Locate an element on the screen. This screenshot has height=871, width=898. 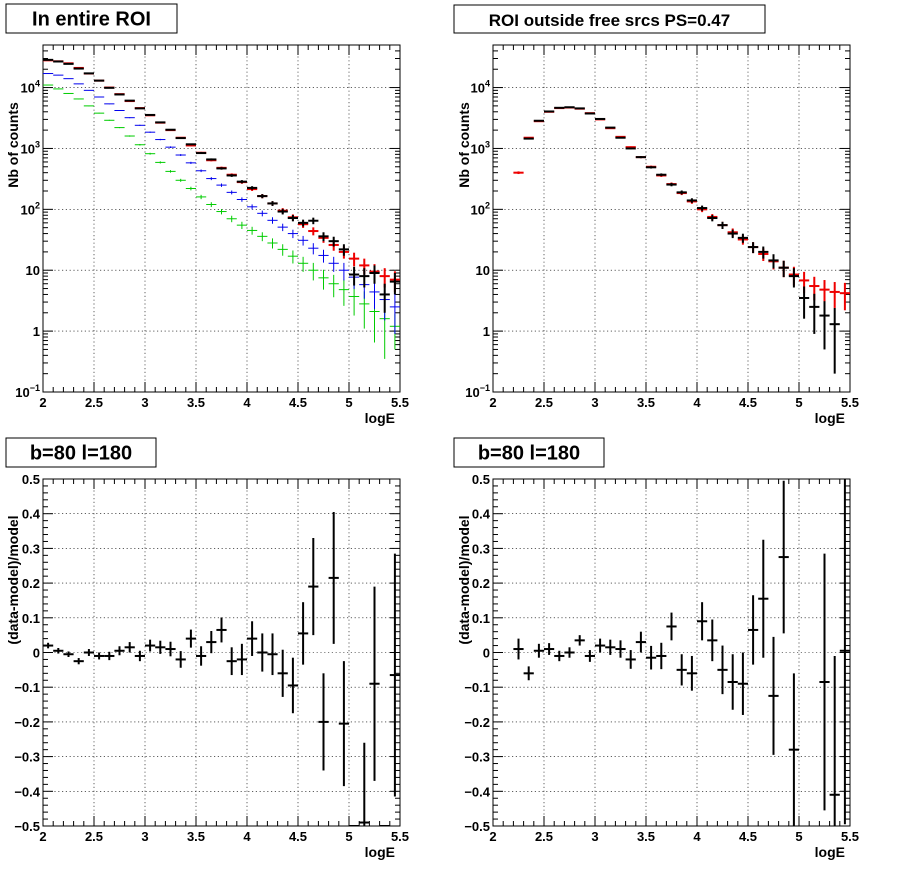
y-tick-label: −0.3 is located at coordinates (27, 757).